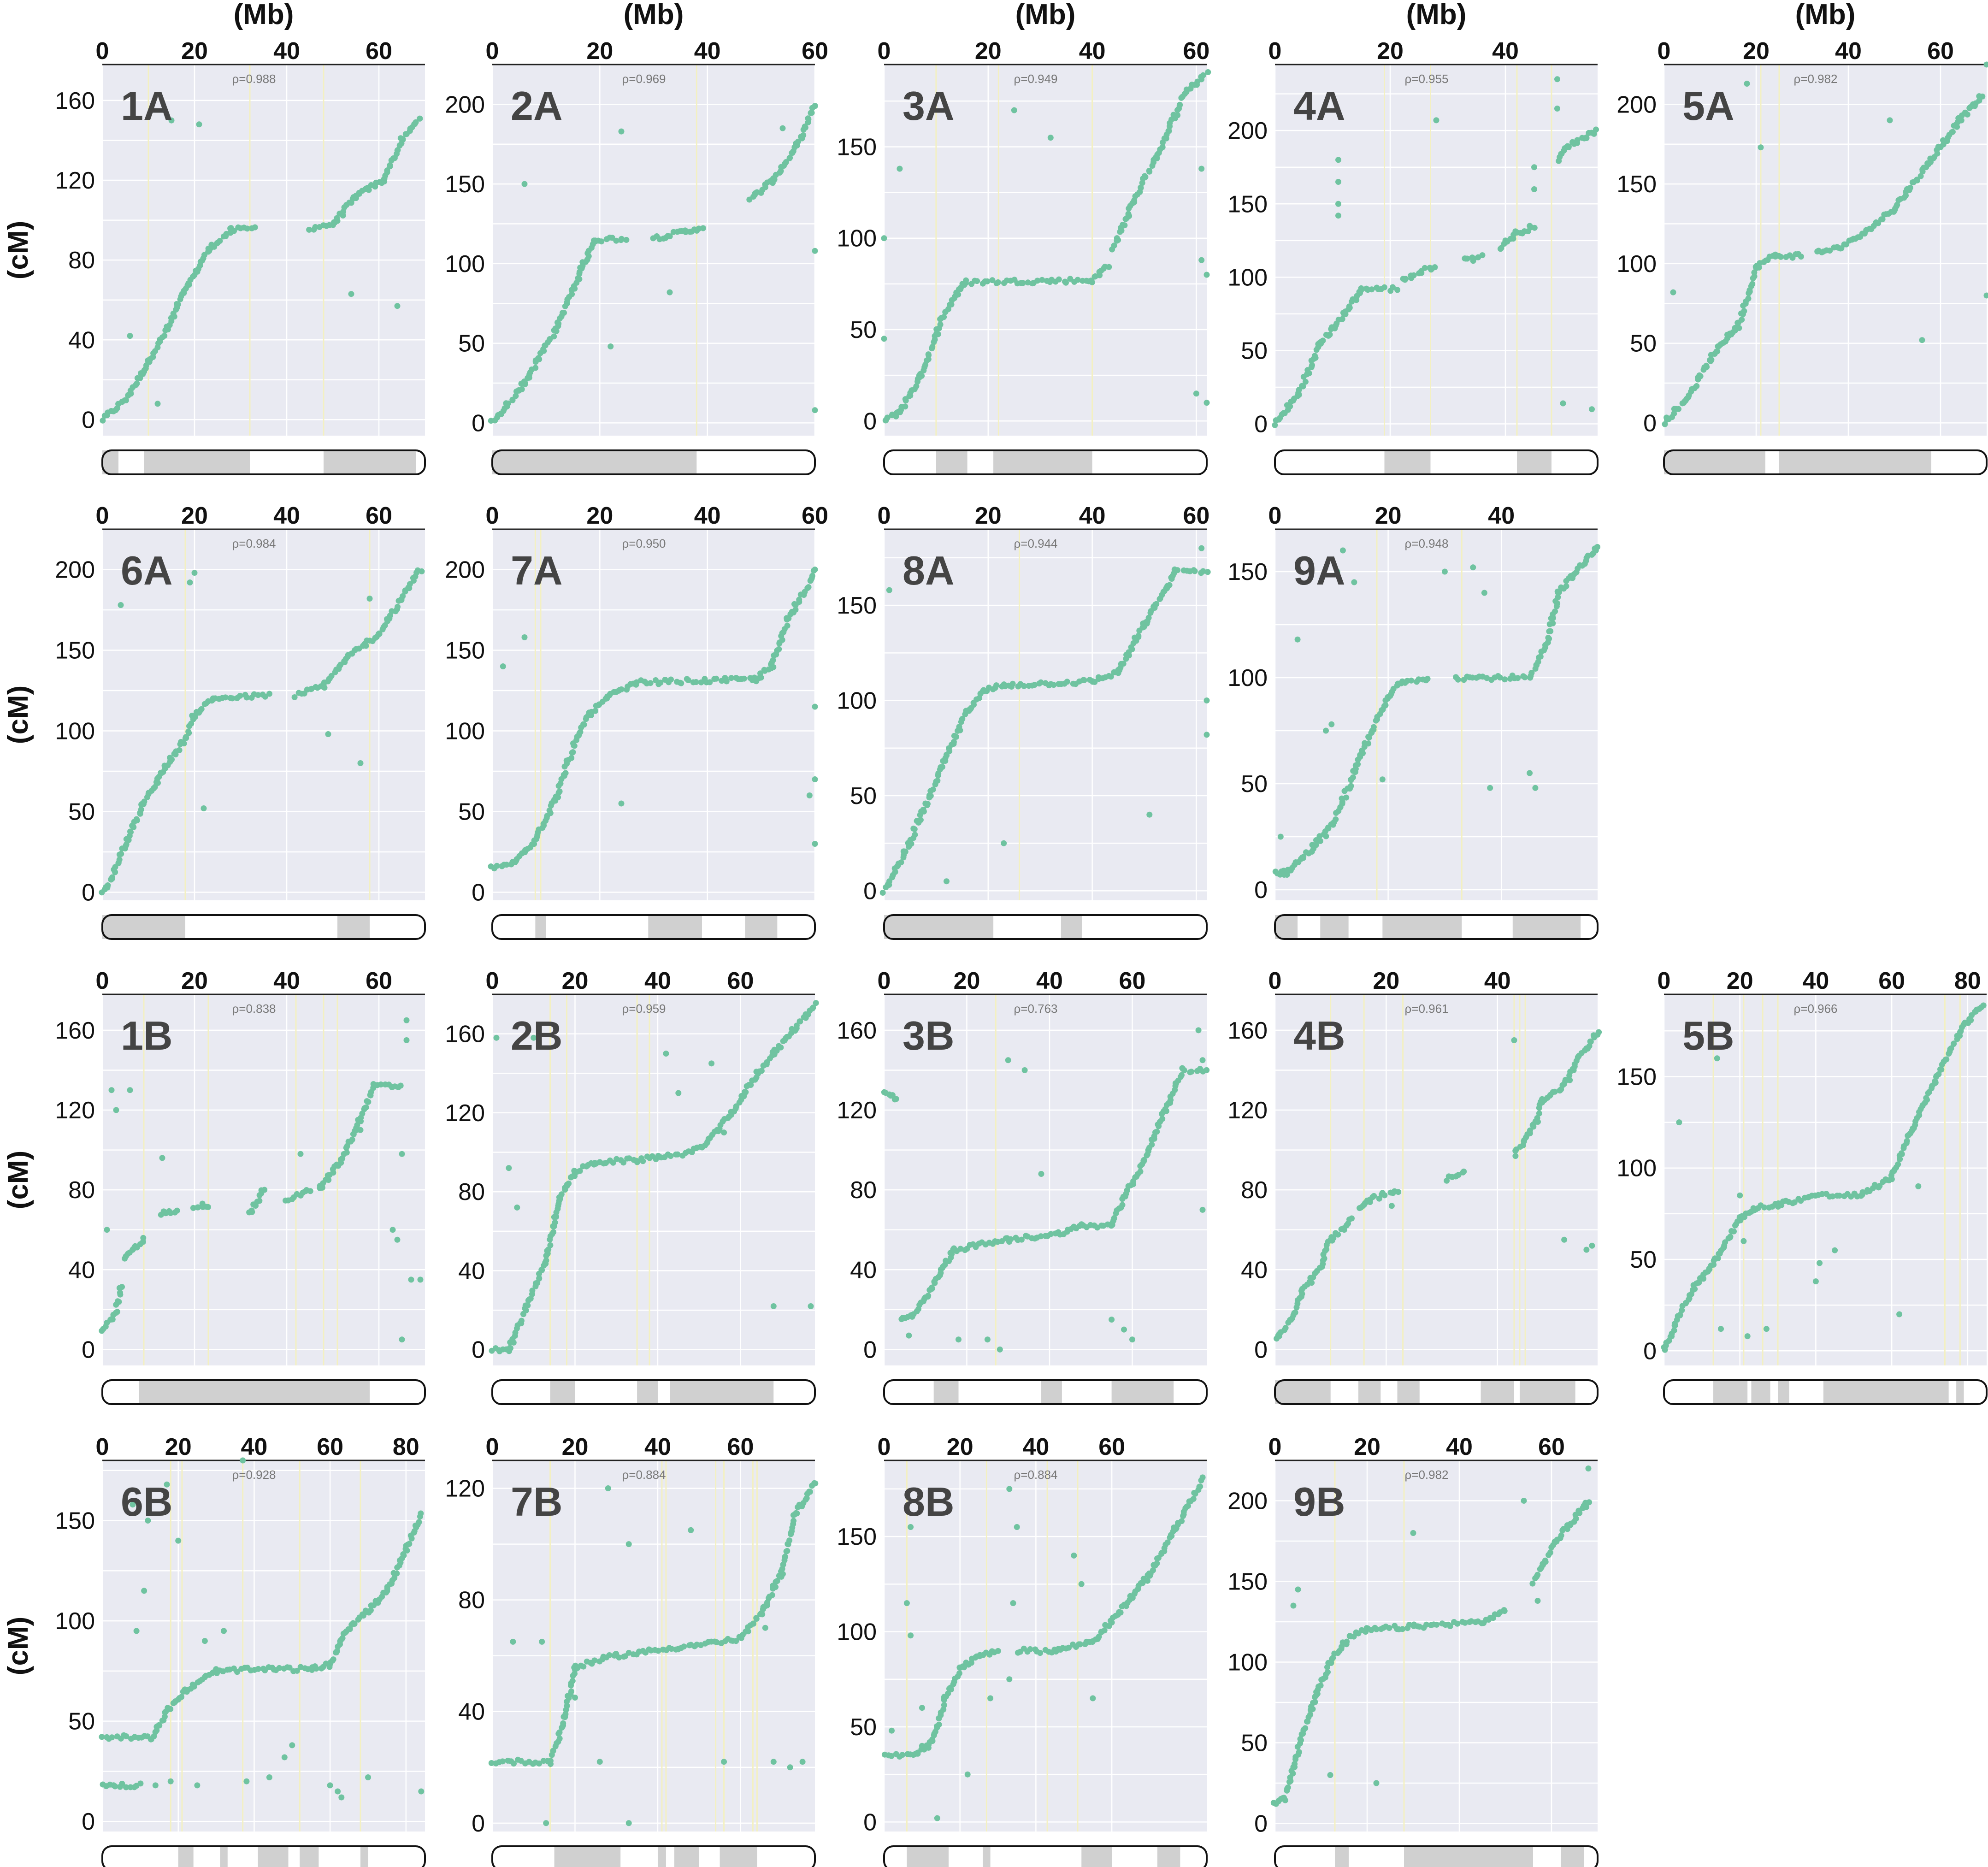  Describe the element at coordinates (537, 106) in the screenshot. I see `panel-label: 2A` at that location.